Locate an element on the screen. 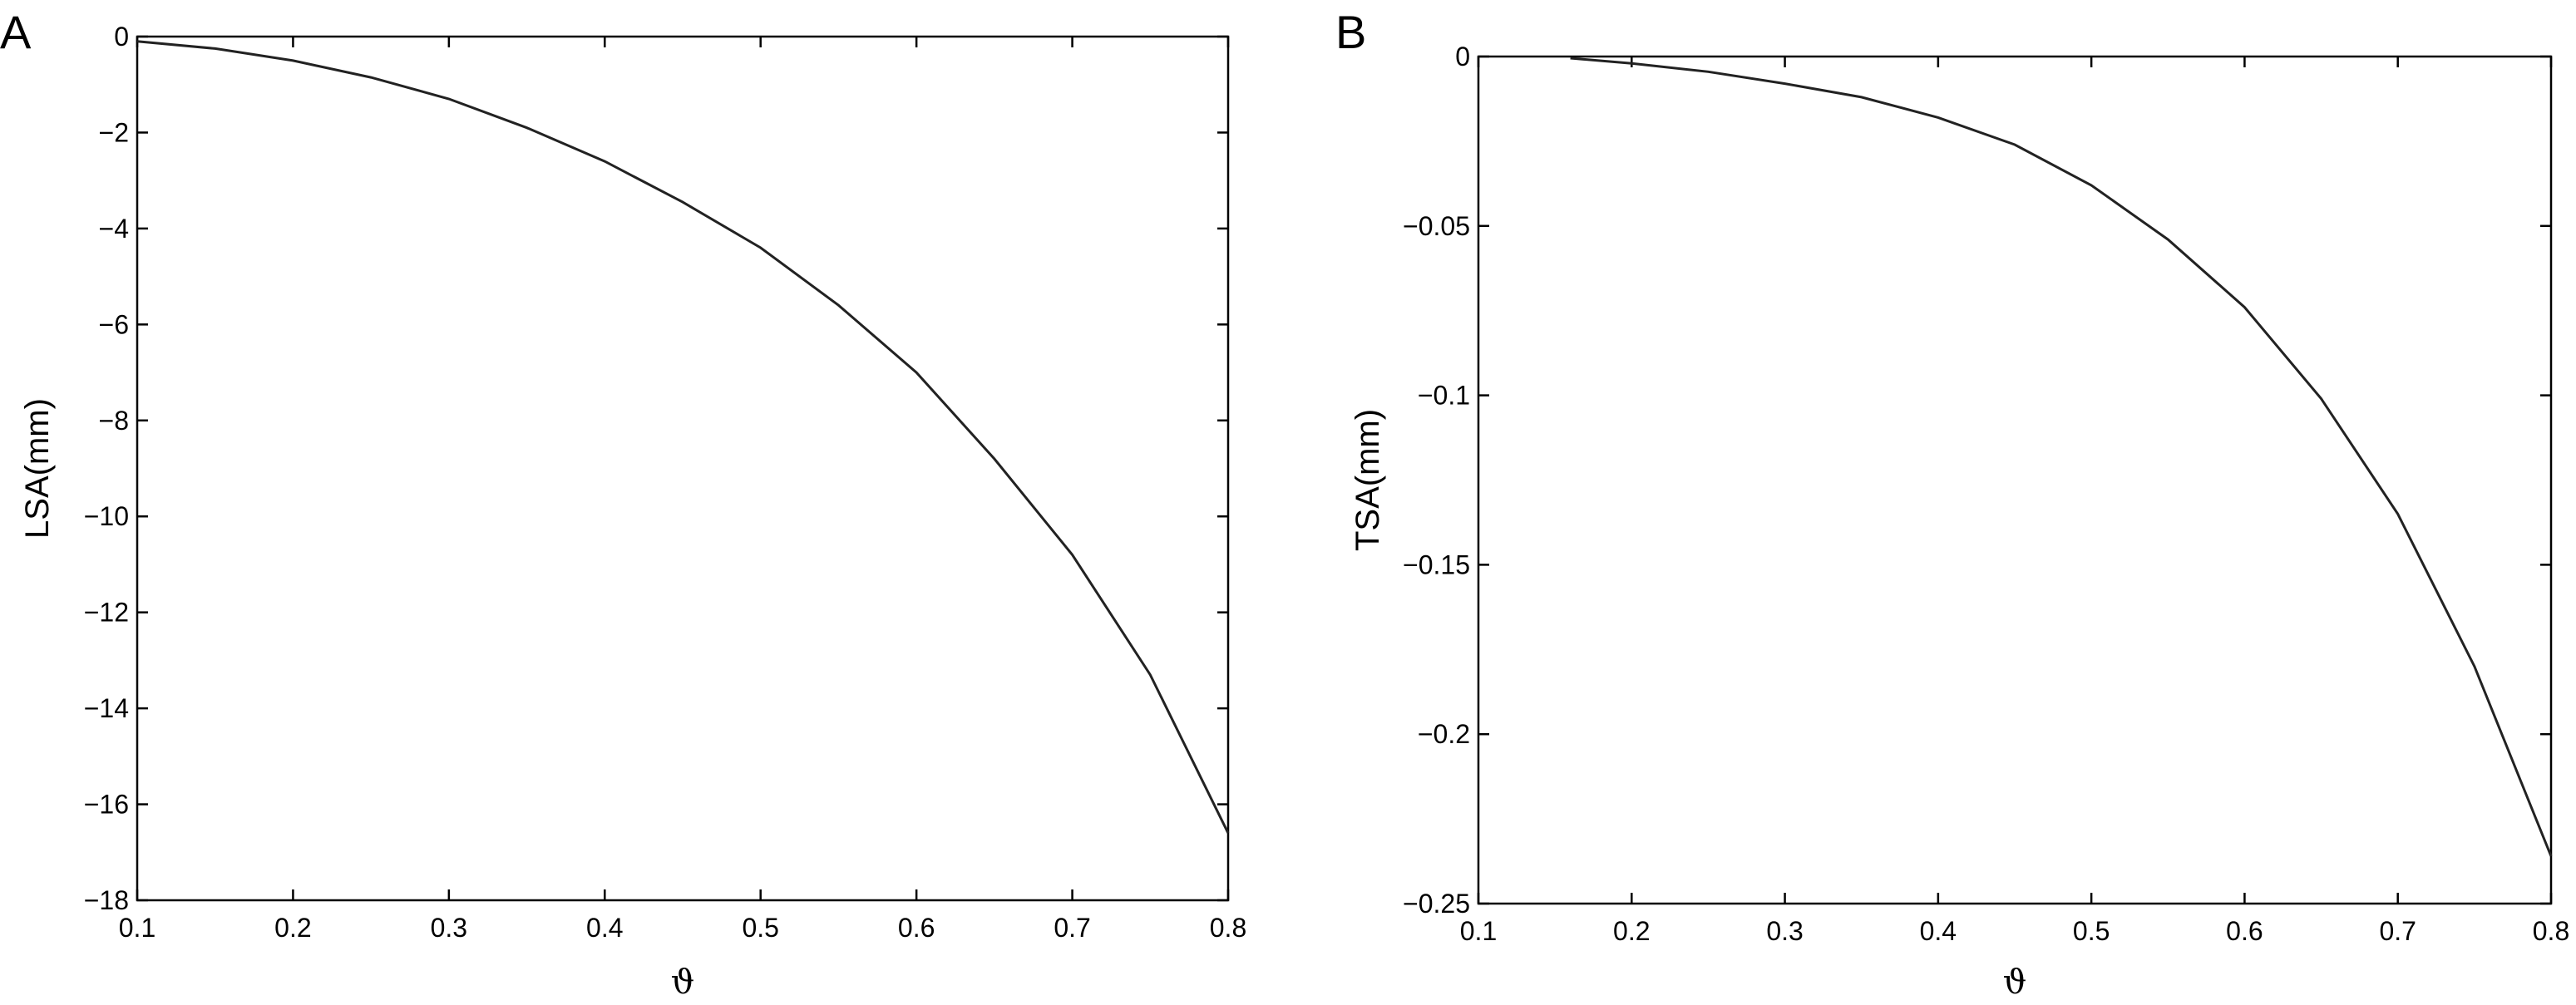  panel-letter: B is located at coordinates (1350, 32).